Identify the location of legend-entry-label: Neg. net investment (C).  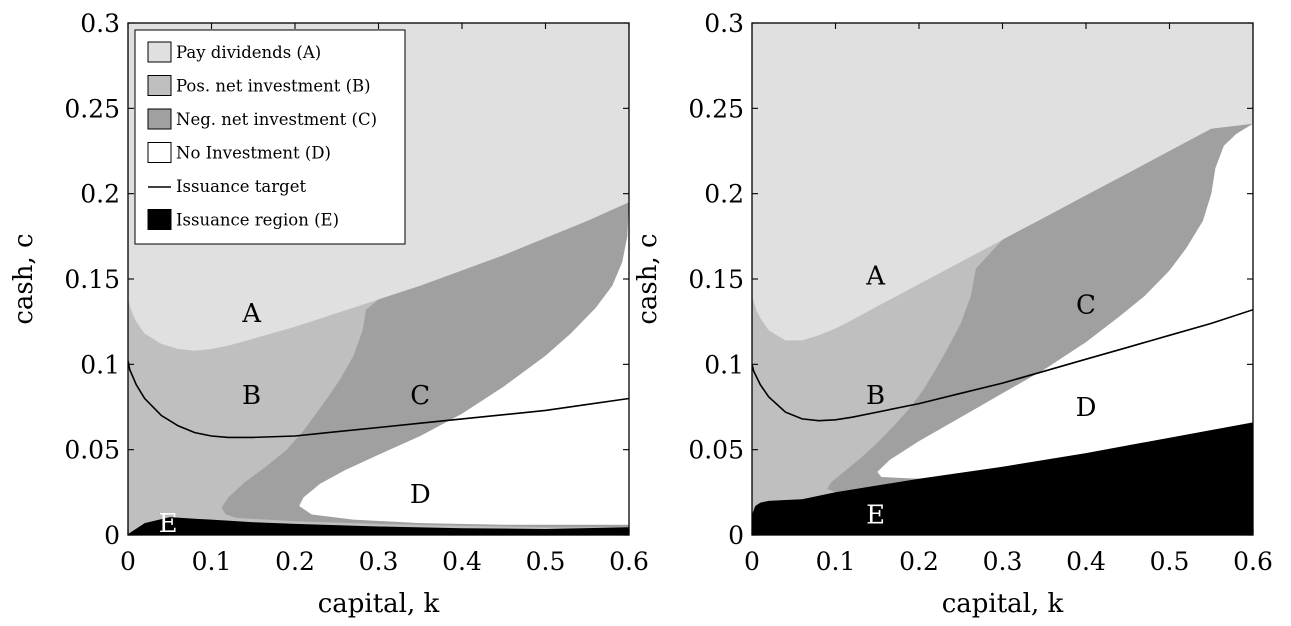
(276, 119).